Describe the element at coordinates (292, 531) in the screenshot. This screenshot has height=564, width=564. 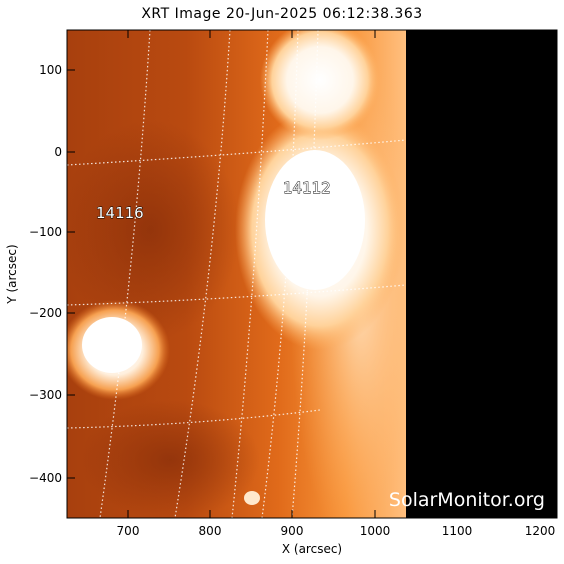
I see `x-tick-label: 900` at that location.